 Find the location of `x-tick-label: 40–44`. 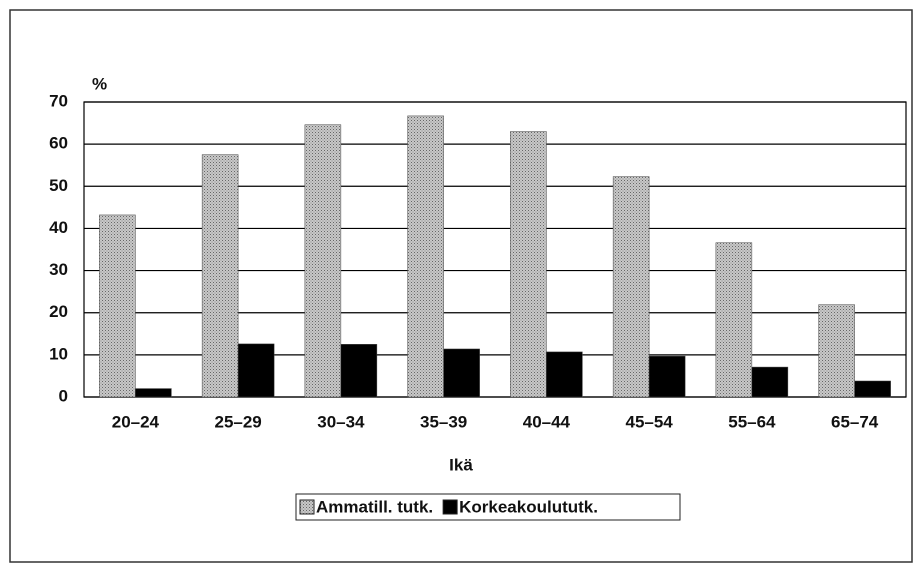

x-tick-label: 40–44 is located at coordinates (547, 421).